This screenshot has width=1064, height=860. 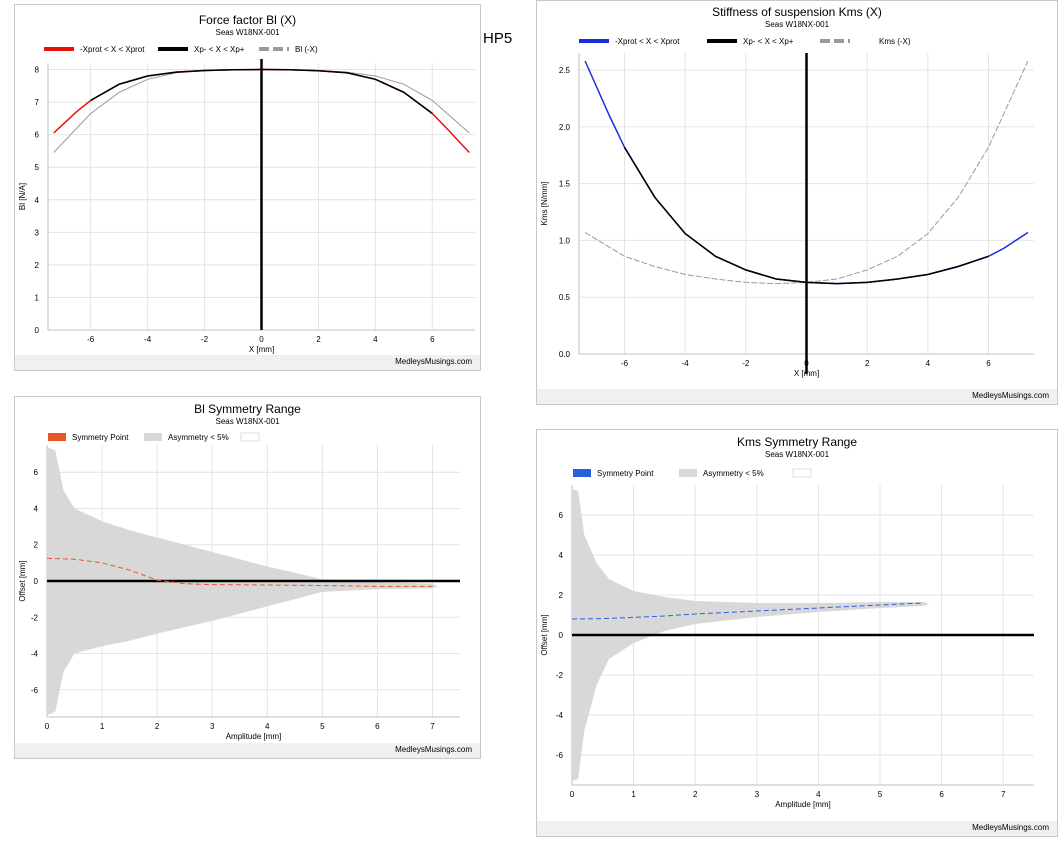 I want to click on kms-xtick-label: -2, so click(x=746, y=363).